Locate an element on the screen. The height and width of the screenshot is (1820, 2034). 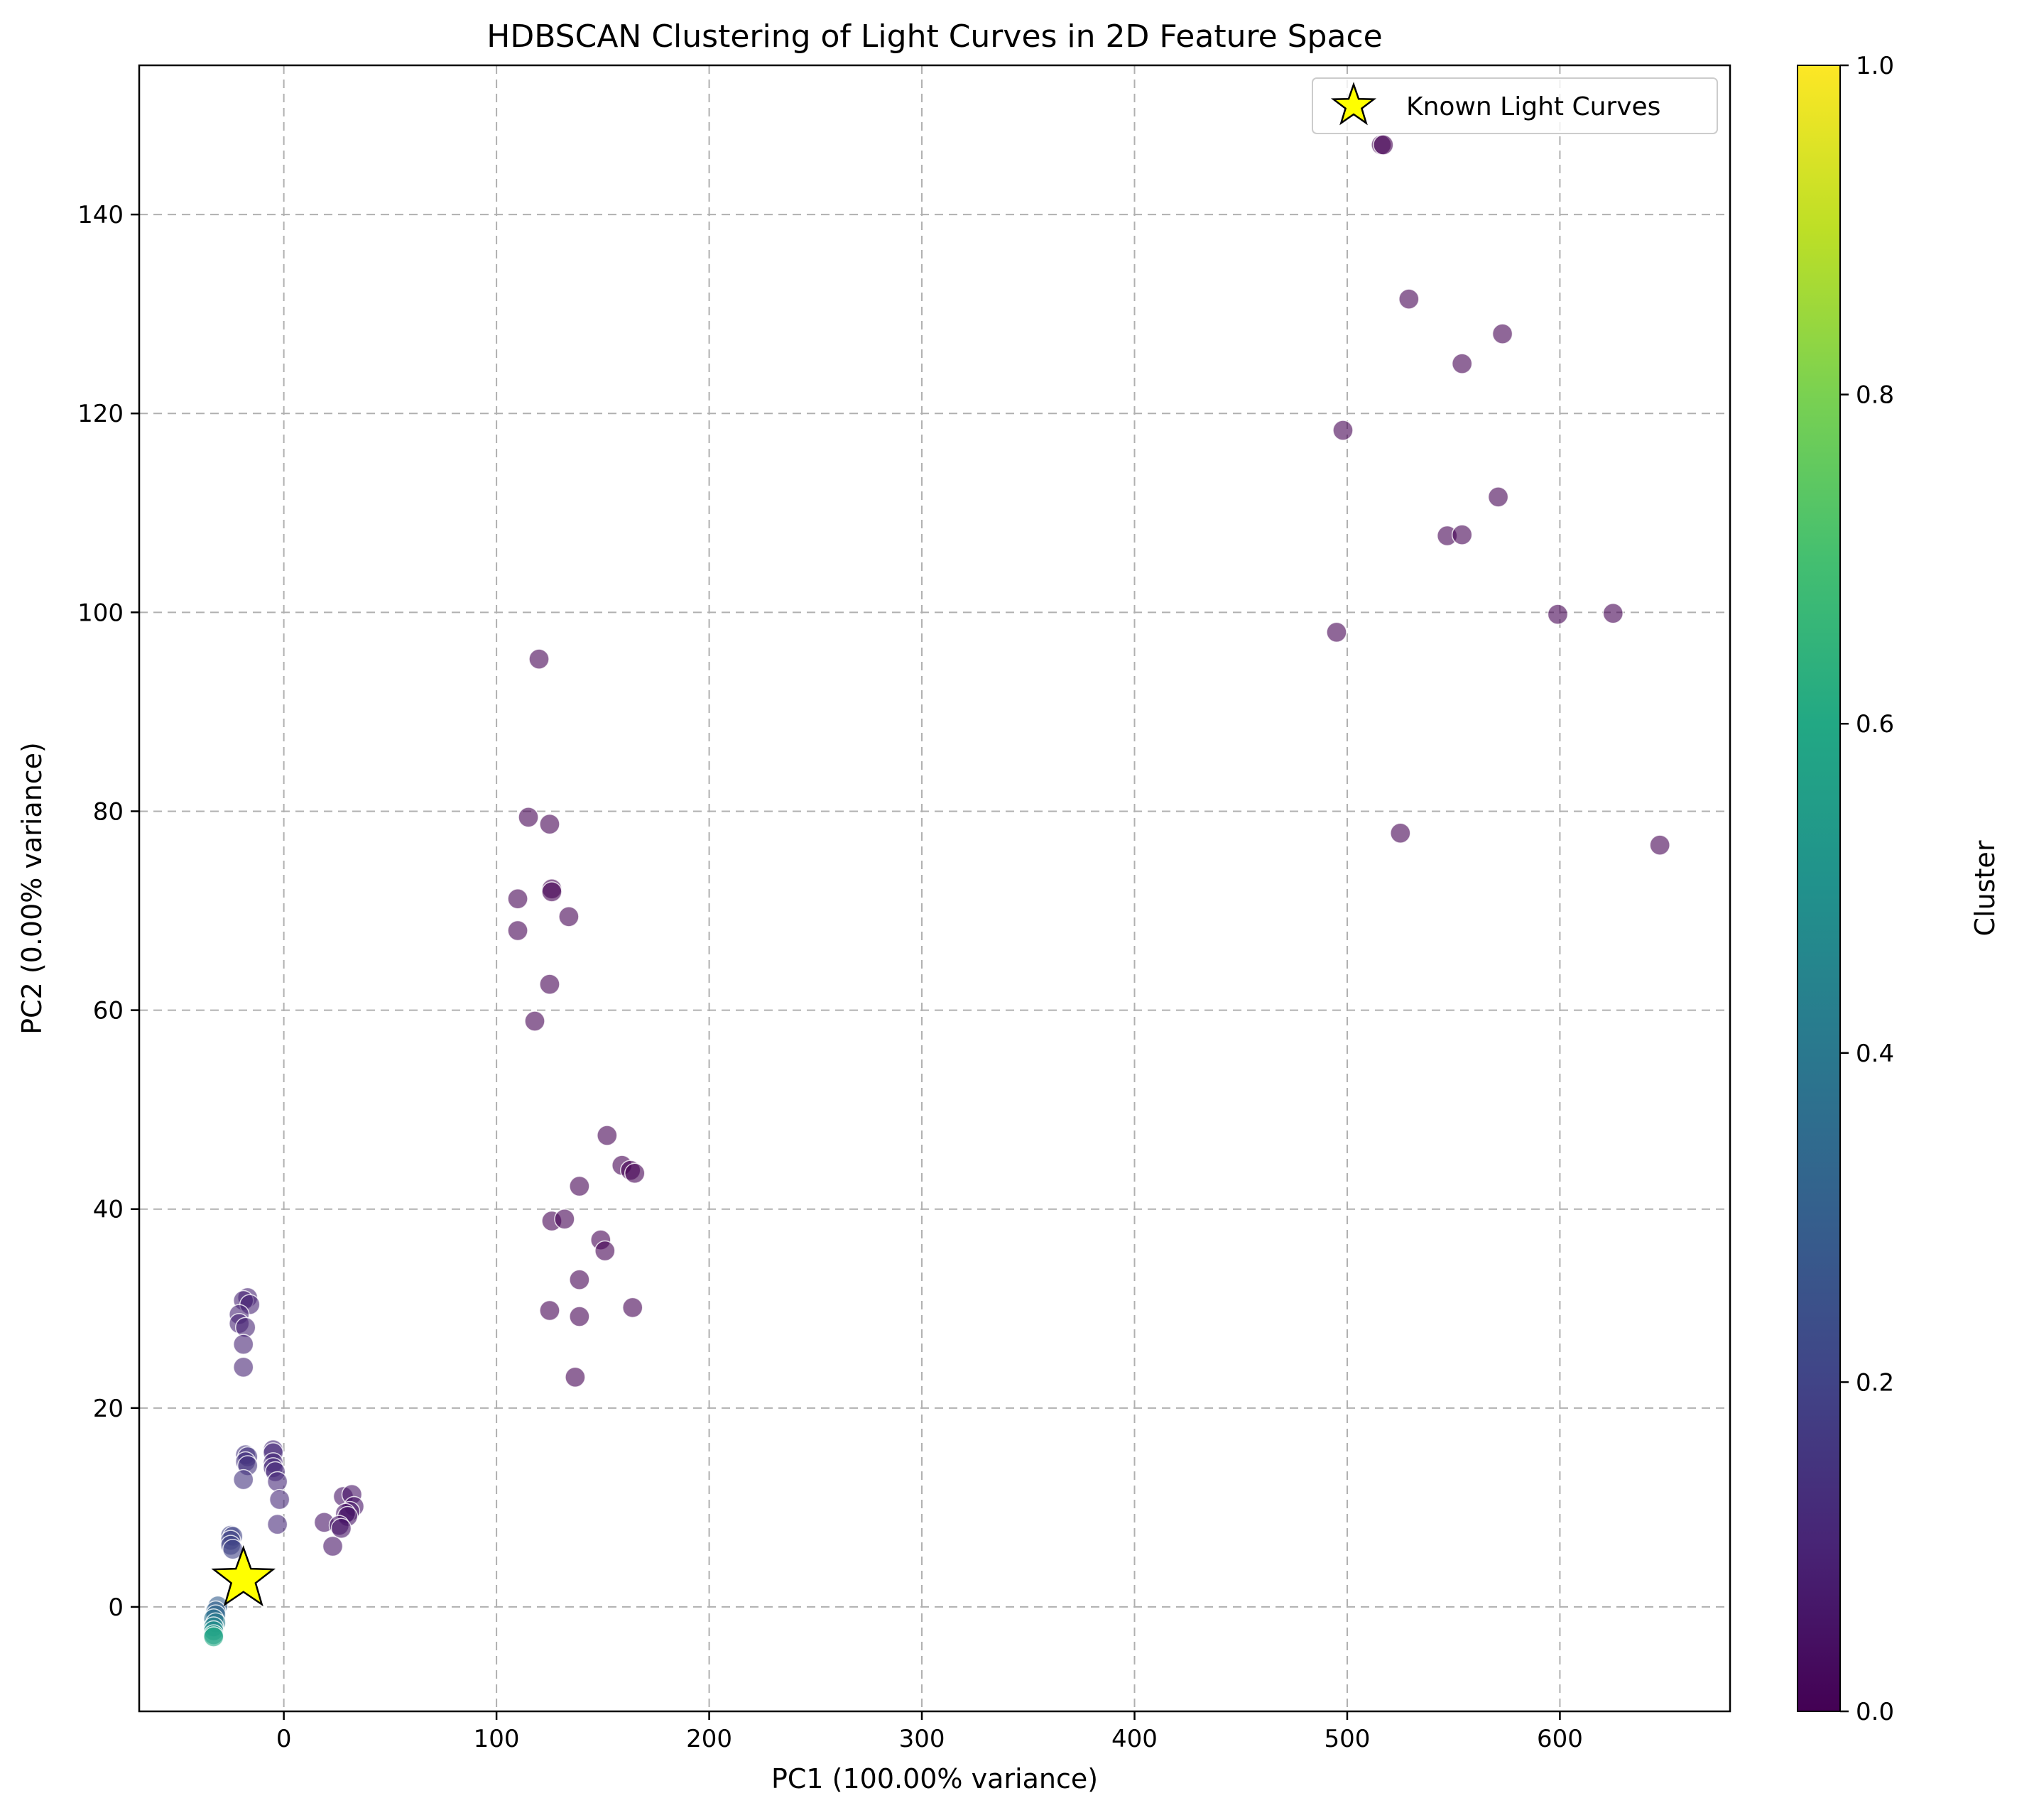
y-tick-label: 40 is located at coordinates (108, 1210).